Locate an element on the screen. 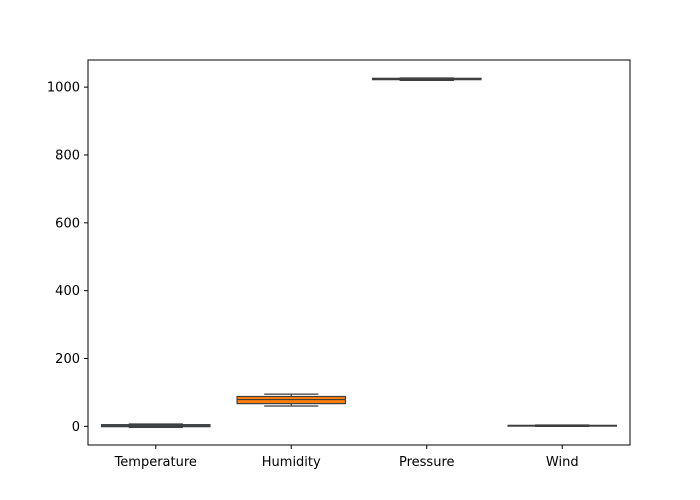  y-tick-label: 0 is located at coordinates (76, 427).